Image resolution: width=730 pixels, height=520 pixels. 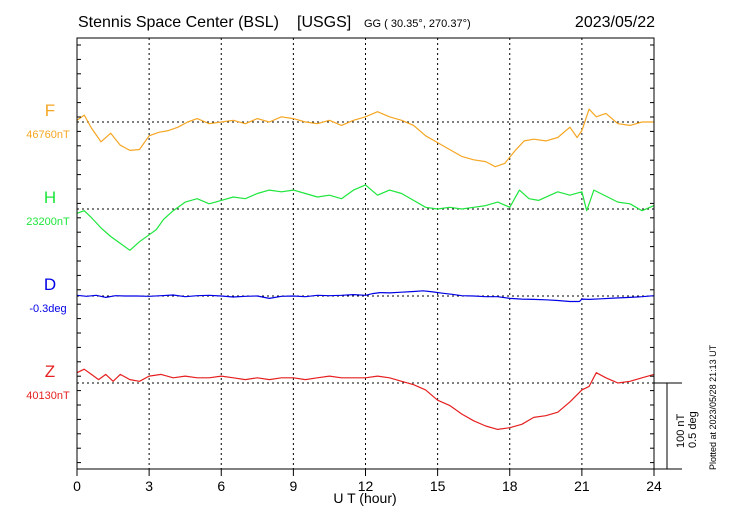 What do you see at coordinates (47, 309) in the screenshot?
I see `series-baseline-d: -0.3deg` at bounding box center [47, 309].